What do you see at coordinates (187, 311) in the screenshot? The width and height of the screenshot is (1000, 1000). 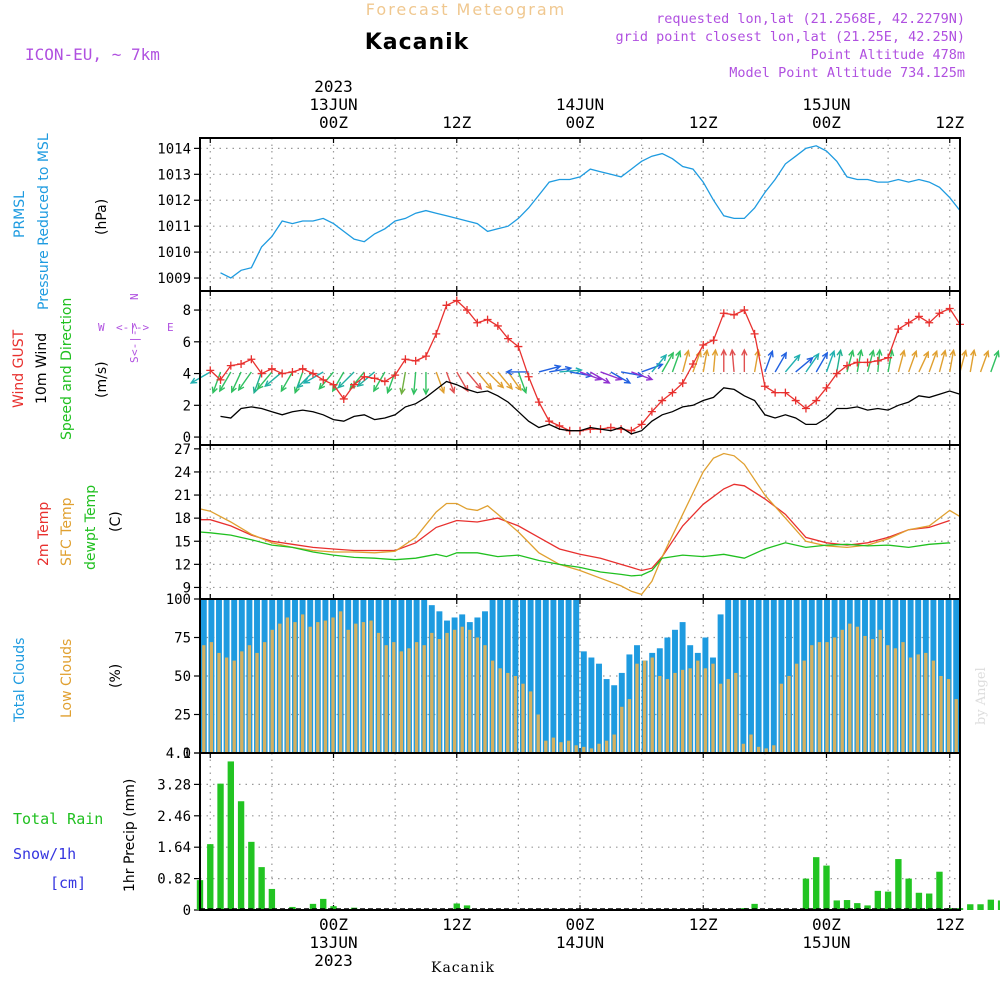 I see `y-tick-label: 8` at bounding box center [187, 311].